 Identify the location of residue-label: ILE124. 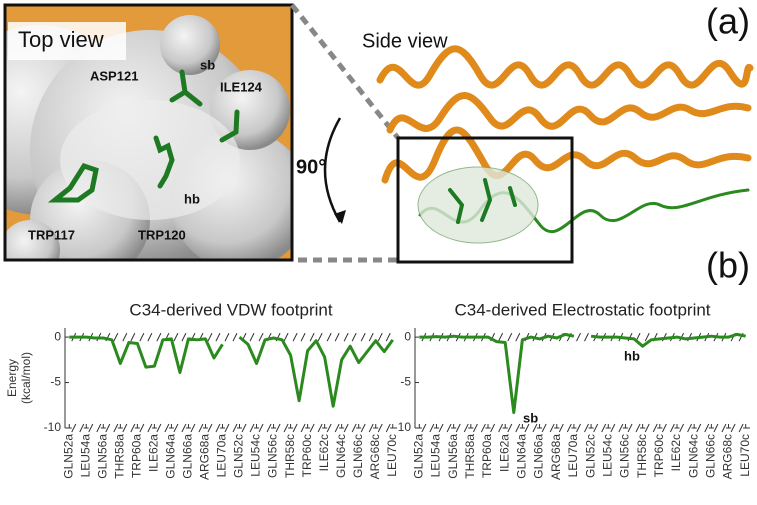
(241, 86).